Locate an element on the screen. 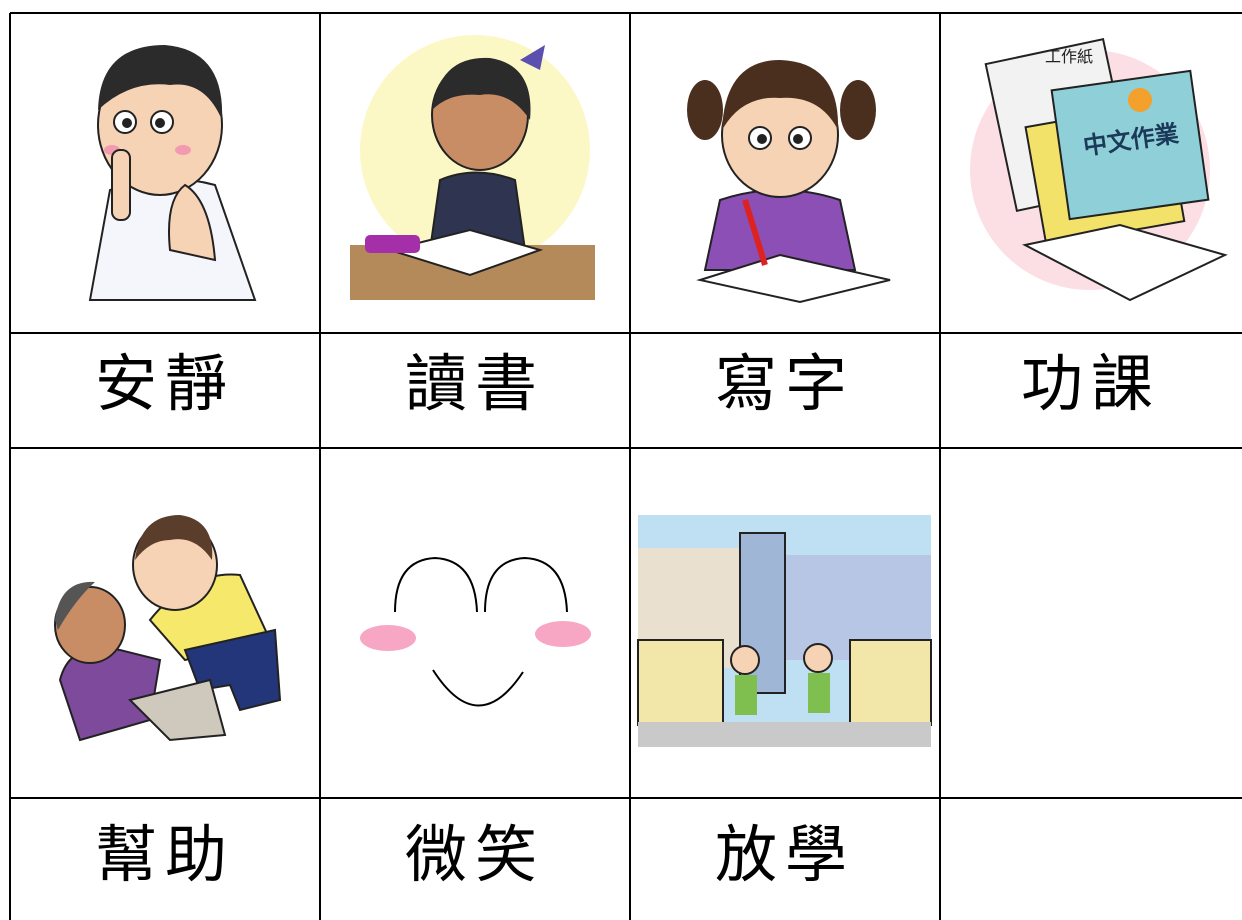 Image resolution: width=1242 pixels, height=920 pixels. word-label: 寫字 is located at coordinates (785, 385).